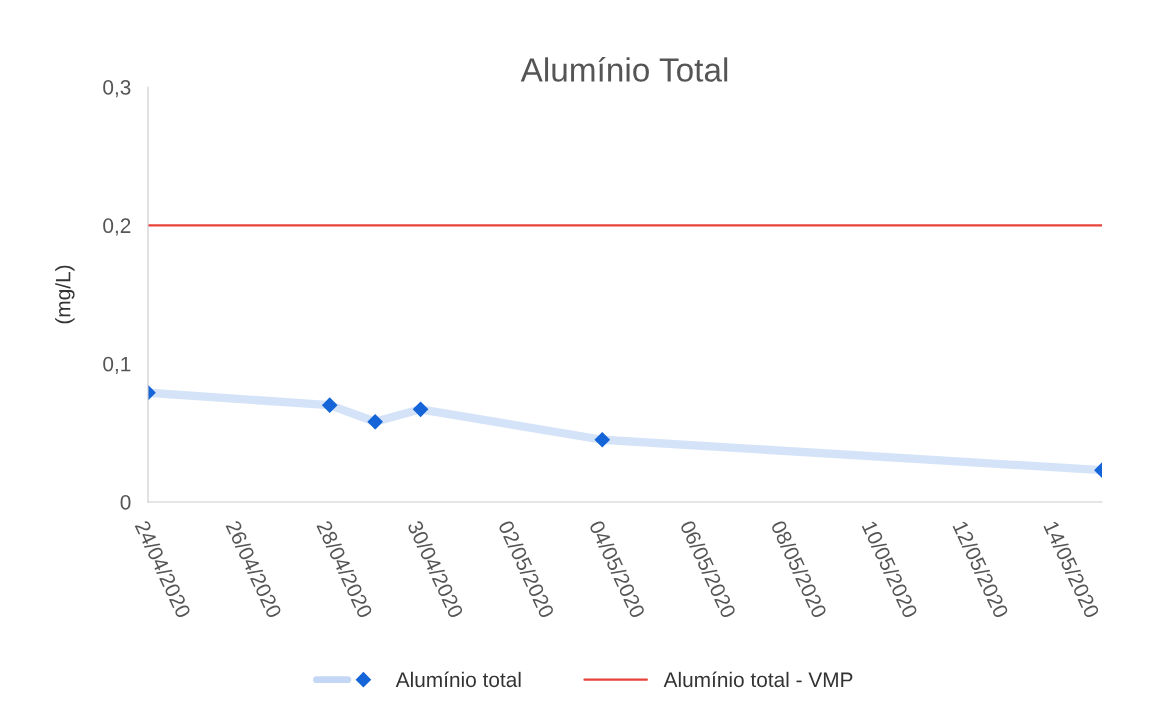 This screenshot has height=720, width=1170. Describe the element at coordinates (758, 679) in the screenshot. I see `legend-label: Alumínio total - VMP` at that location.